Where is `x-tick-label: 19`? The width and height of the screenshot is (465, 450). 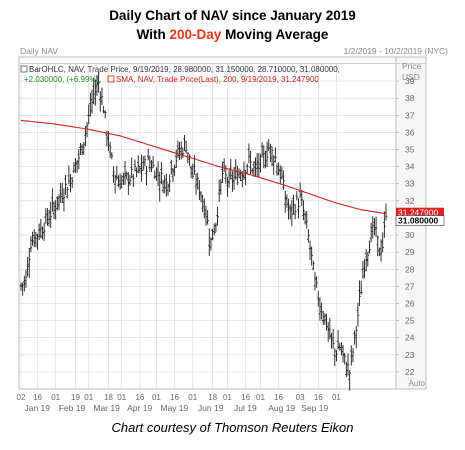
x-tick-label: 19 is located at coordinates (75, 397).